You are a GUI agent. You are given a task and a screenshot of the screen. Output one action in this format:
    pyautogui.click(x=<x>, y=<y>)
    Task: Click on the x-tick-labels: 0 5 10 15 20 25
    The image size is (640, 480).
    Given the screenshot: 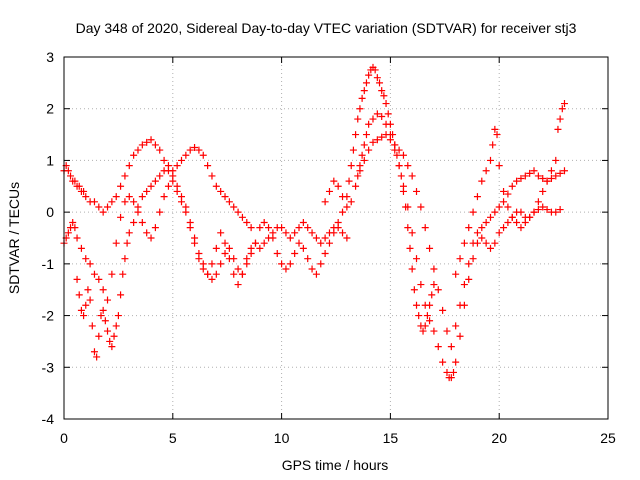 What is the action you would take?
    pyautogui.click(x=338, y=438)
    